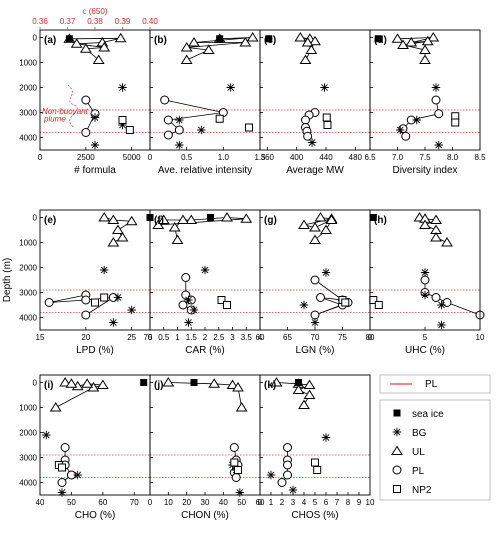  I want to click on panel-label: (b), so click(160, 40).